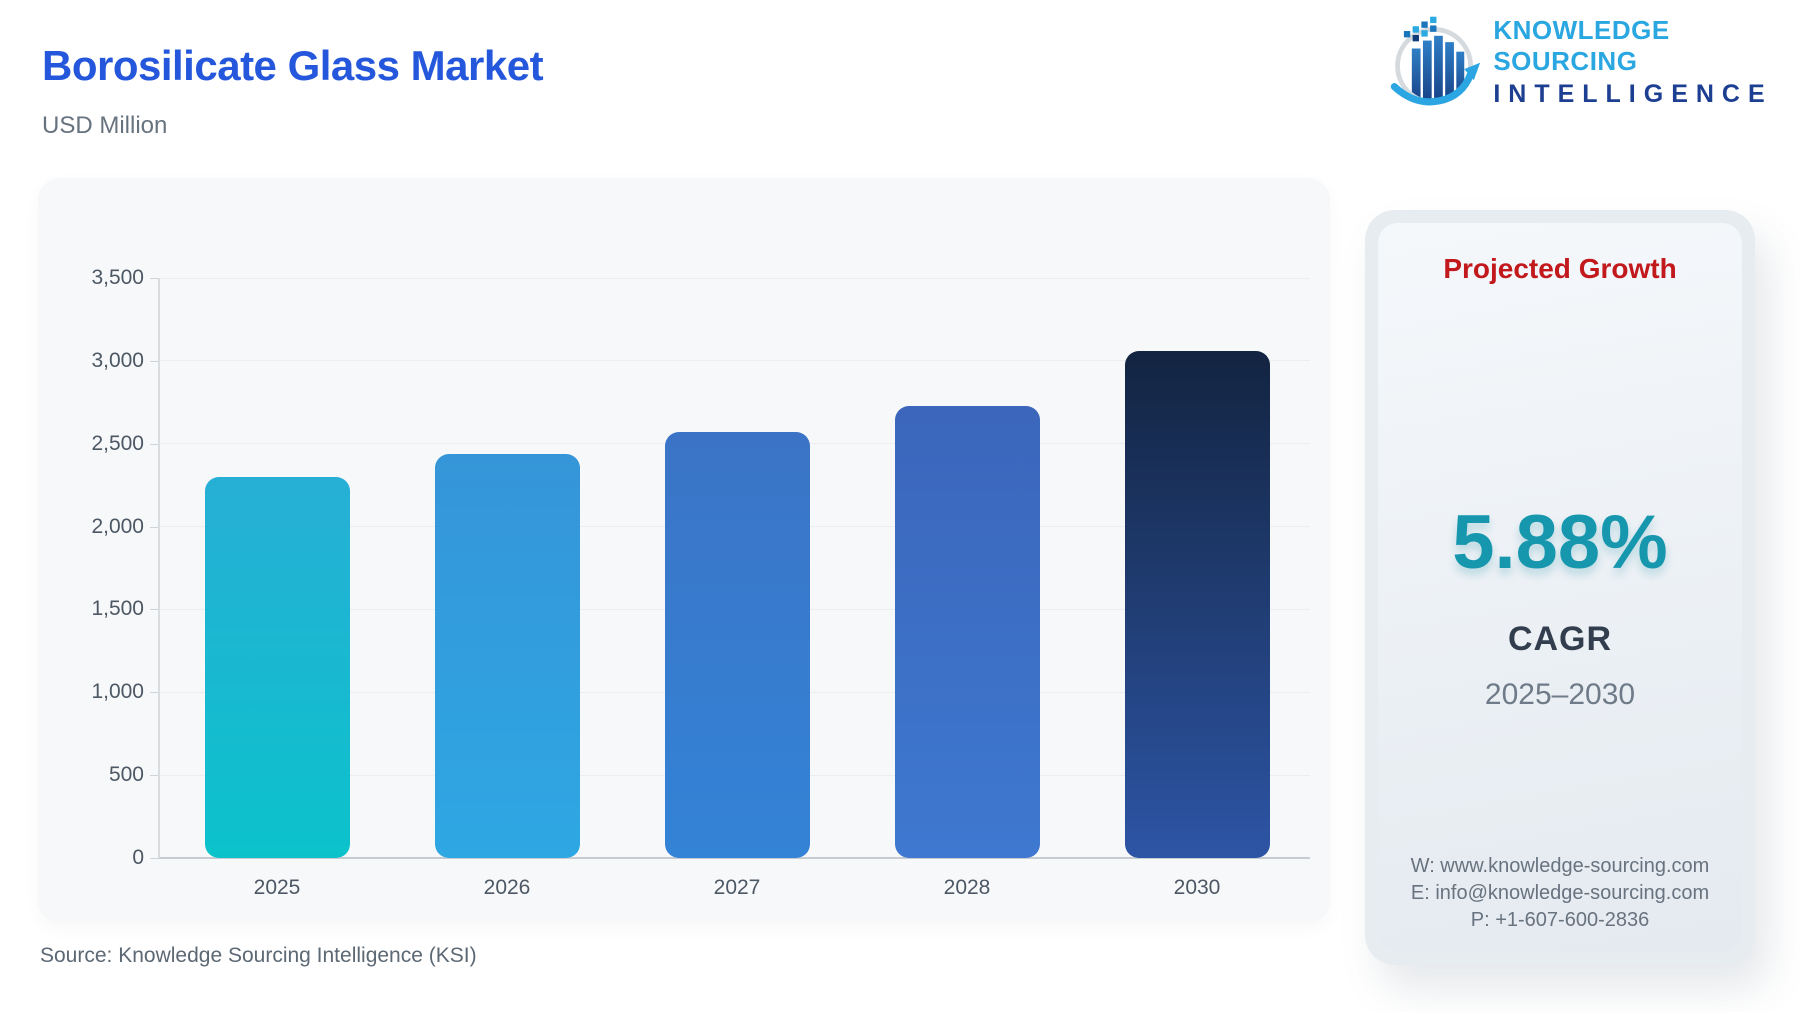 This screenshot has width=1800, height=1012. I want to click on y-tick-1,000, so click(154, 693).